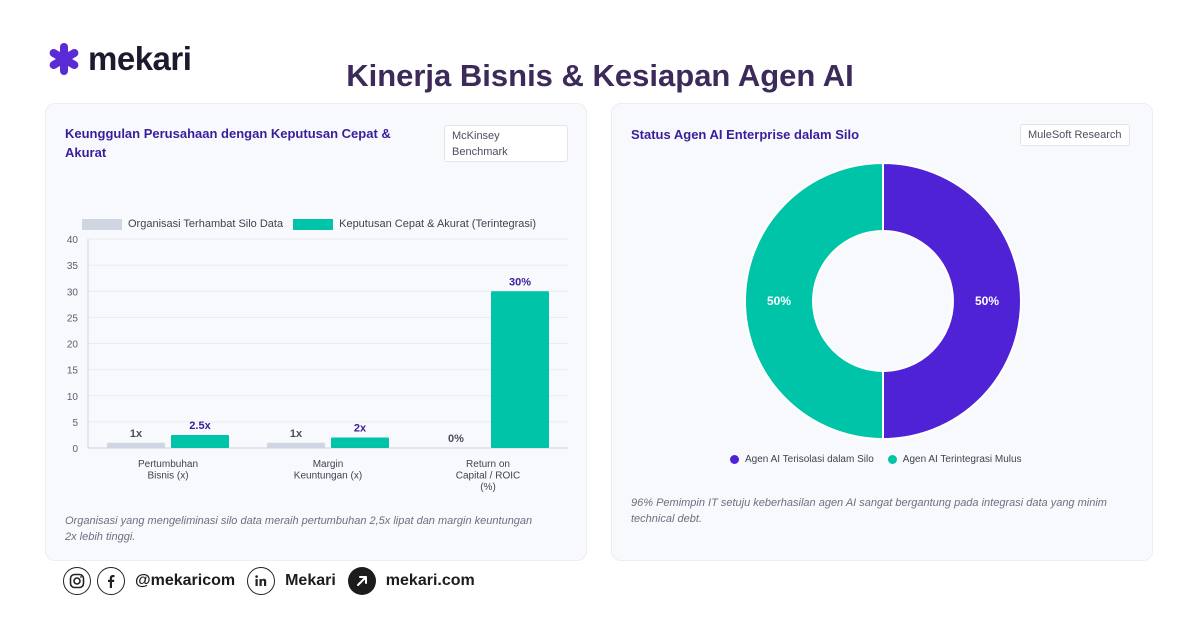 This screenshot has width=1200, height=628. What do you see at coordinates (600, 75) in the screenshot?
I see `page-title: Kinerja Bisnis & Kesiapan Agen AI` at bounding box center [600, 75].